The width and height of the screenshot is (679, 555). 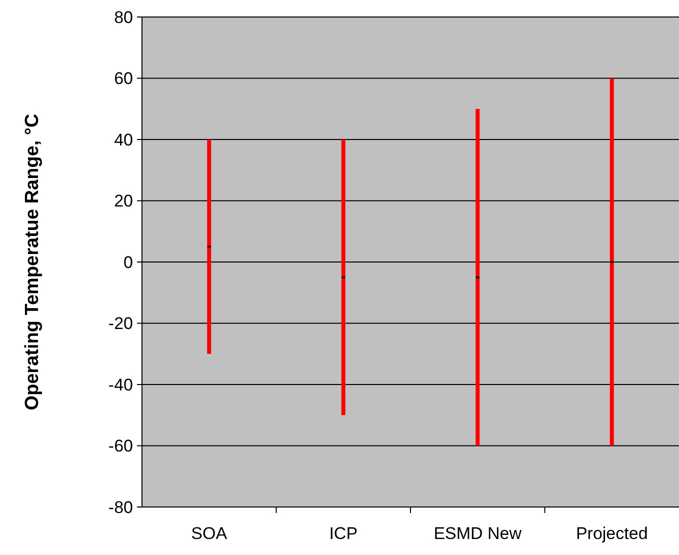 I want to click on y-tick-label: 0, so click(x=128, y=262).